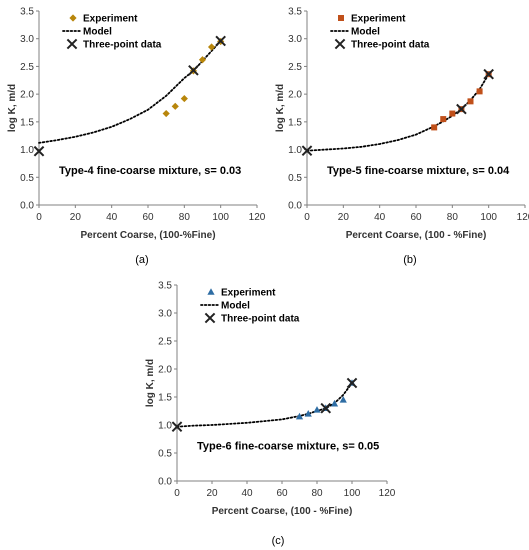 The image size is (529, 550). I want to click on chart-caption: (b), so click(409, 260).